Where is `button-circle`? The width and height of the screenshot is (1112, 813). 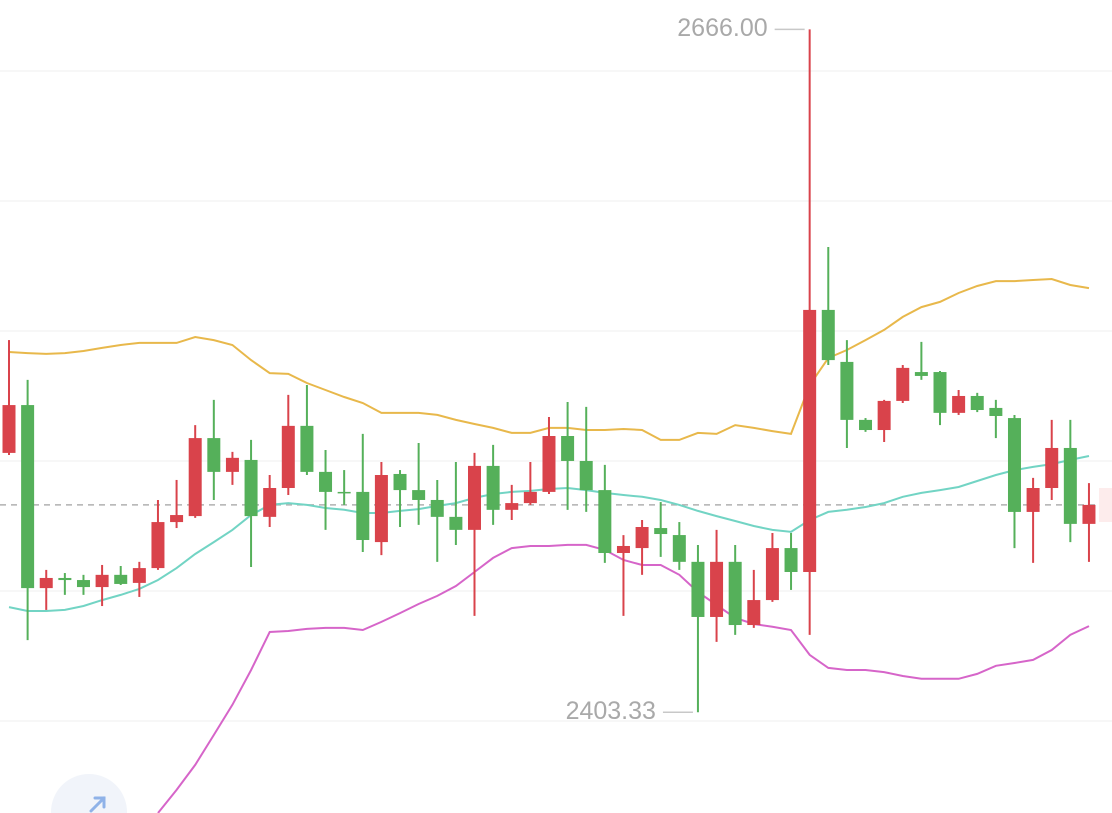
button-circle is located at coordinates (89, 793).